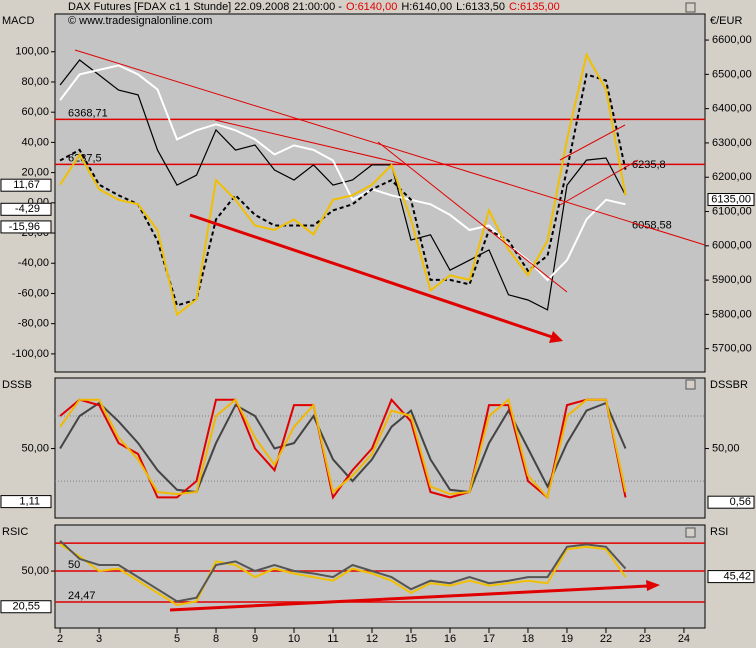 The image size is (756, 648). Describe the element at coordinates (567, 639) in the screenshot. I see `x-tick-label: 19` at that location.